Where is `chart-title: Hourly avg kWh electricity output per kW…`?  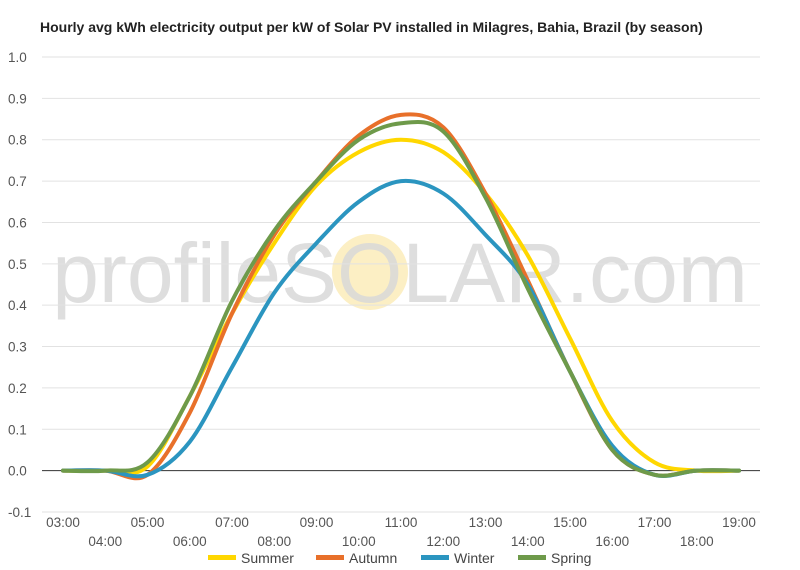
chart-title: Hourly avg kWh electricity output per kW… is located at coordinates (371, 27).